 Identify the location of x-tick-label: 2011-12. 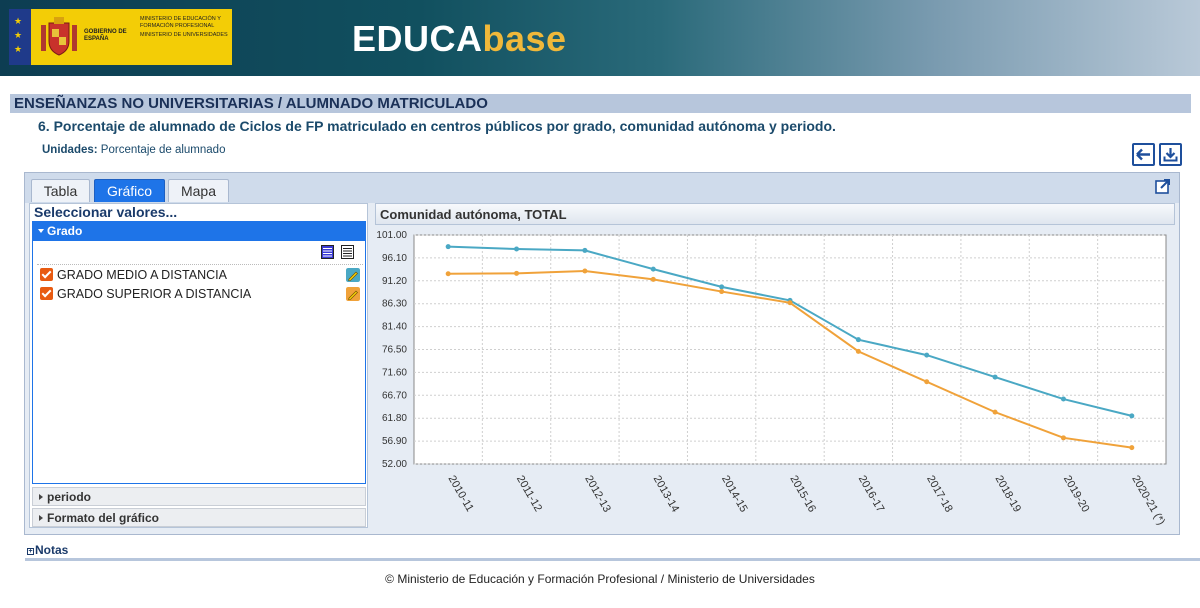
(529, 494).